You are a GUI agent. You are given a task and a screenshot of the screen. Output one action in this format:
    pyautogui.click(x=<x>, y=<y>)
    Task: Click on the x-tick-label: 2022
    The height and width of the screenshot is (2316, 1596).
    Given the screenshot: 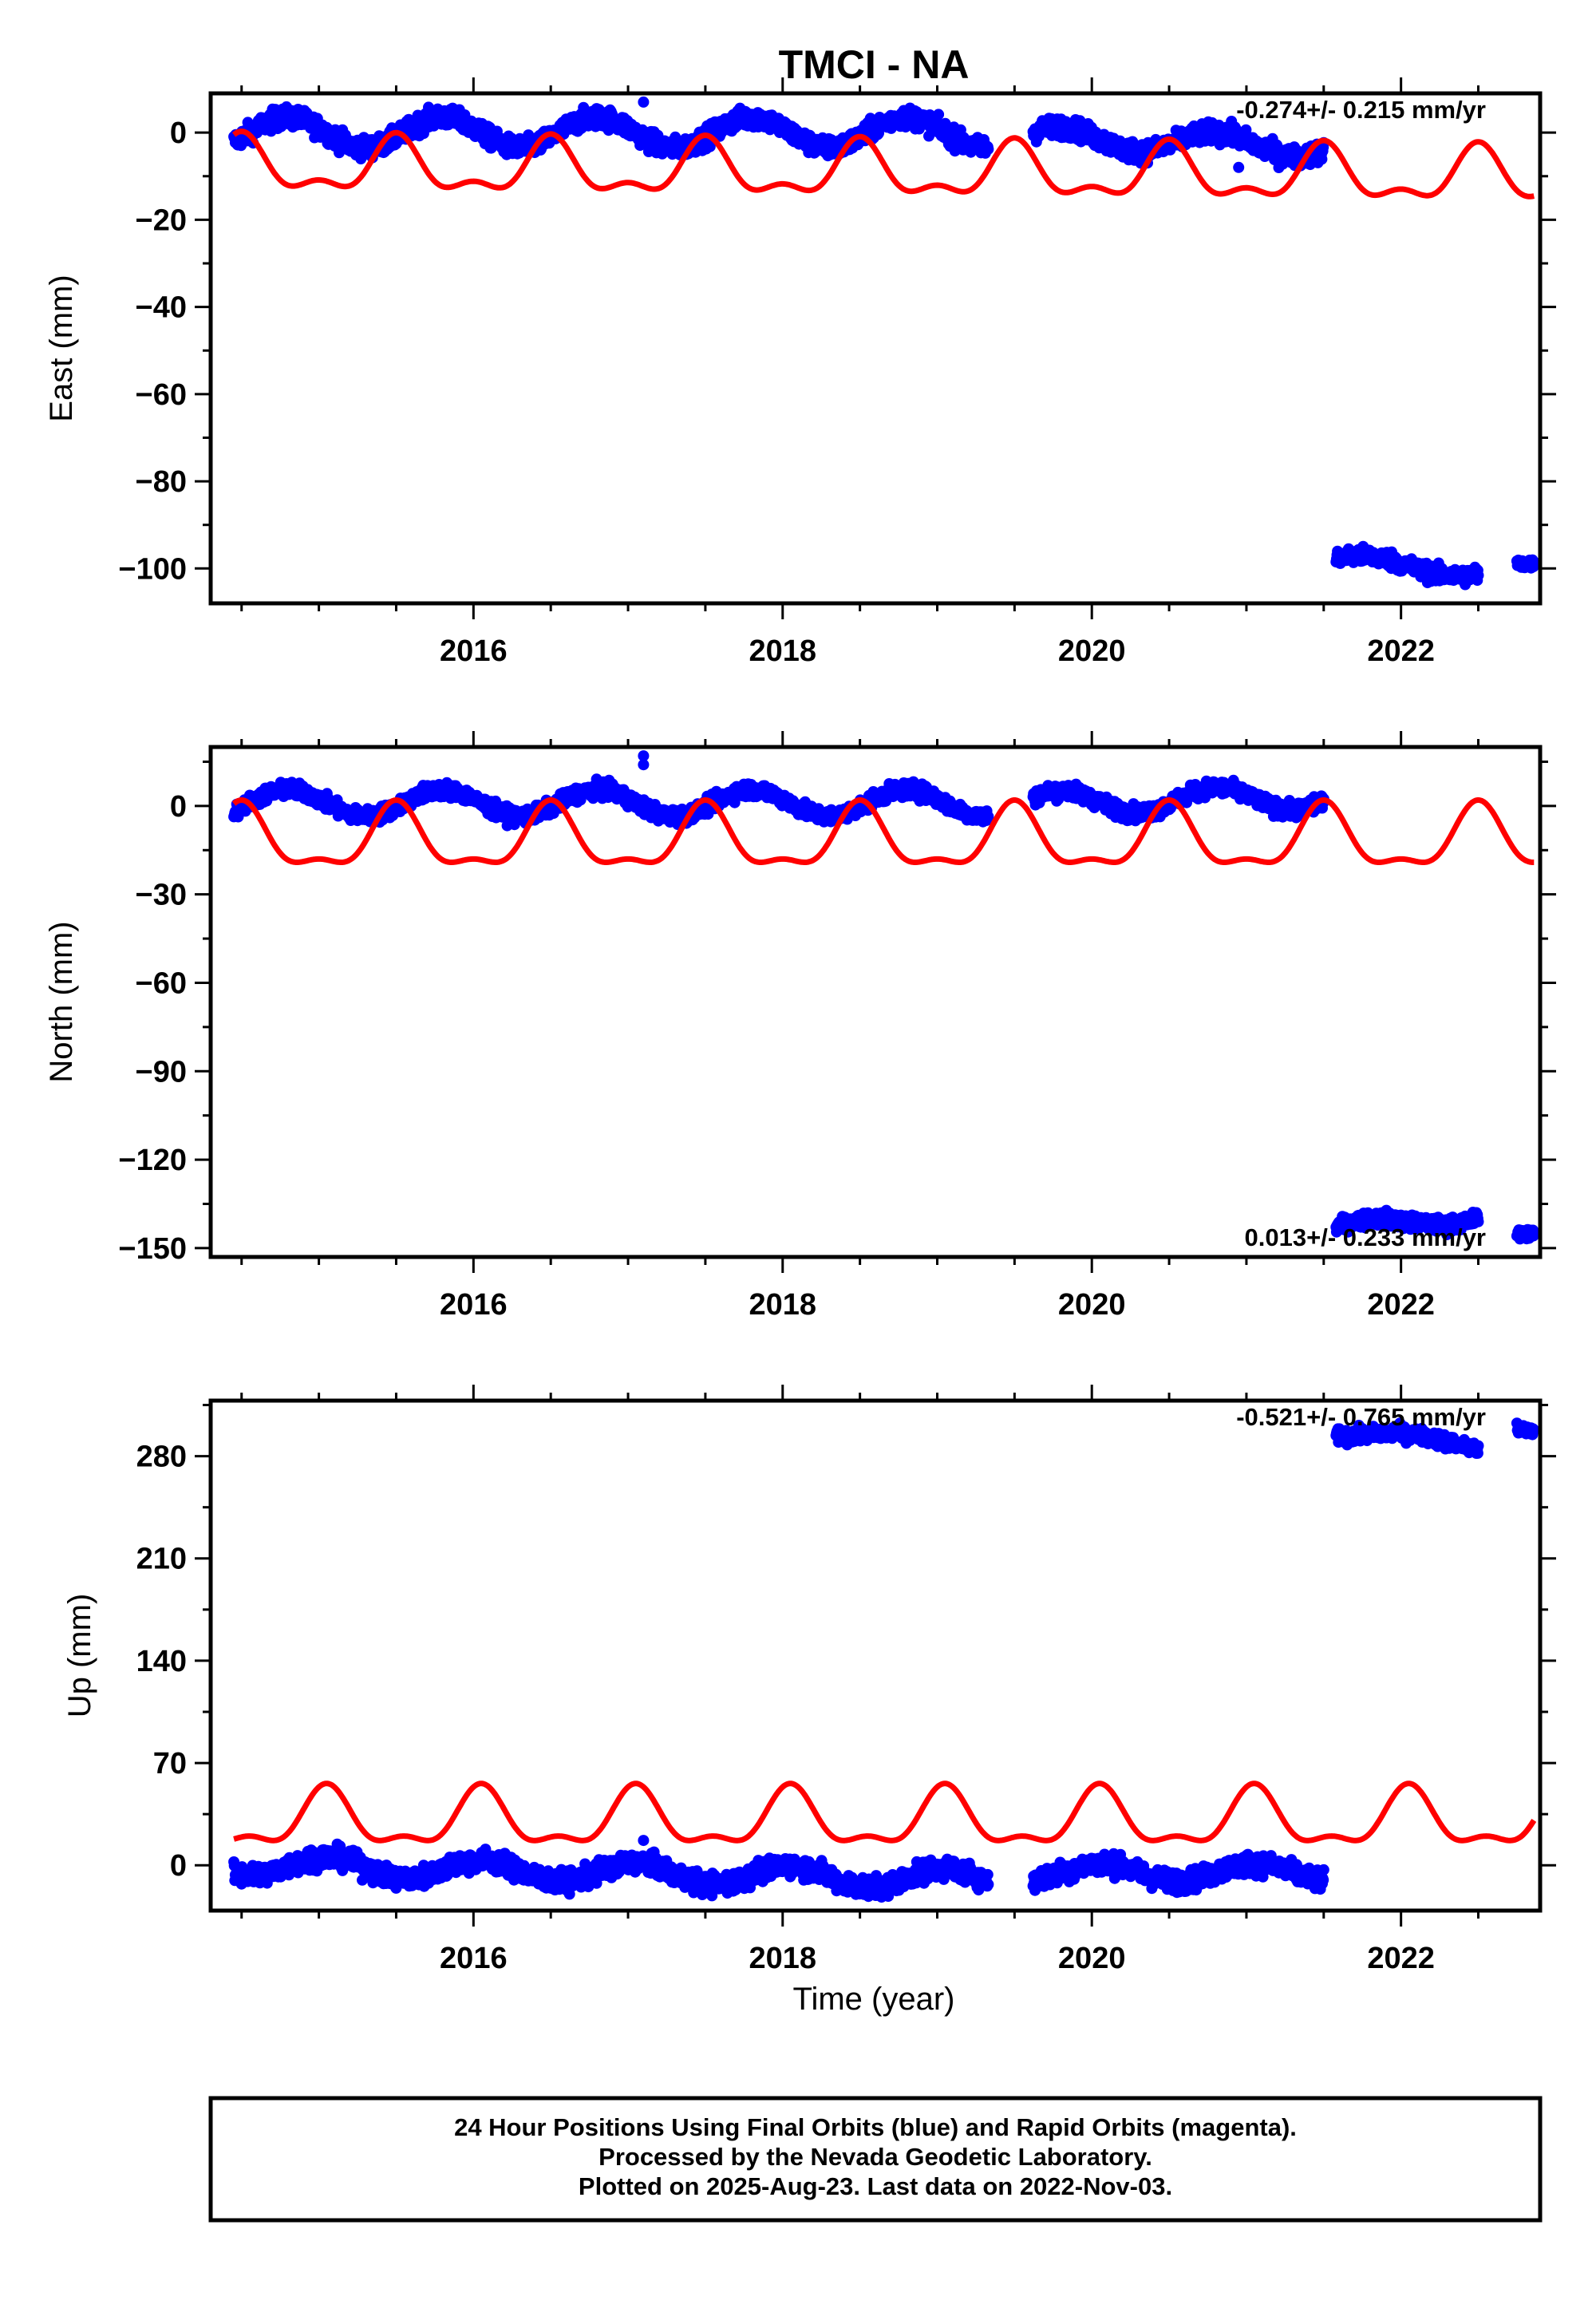 What is the action you would take?
    pyautogui.click(x=1401, y=651)
    